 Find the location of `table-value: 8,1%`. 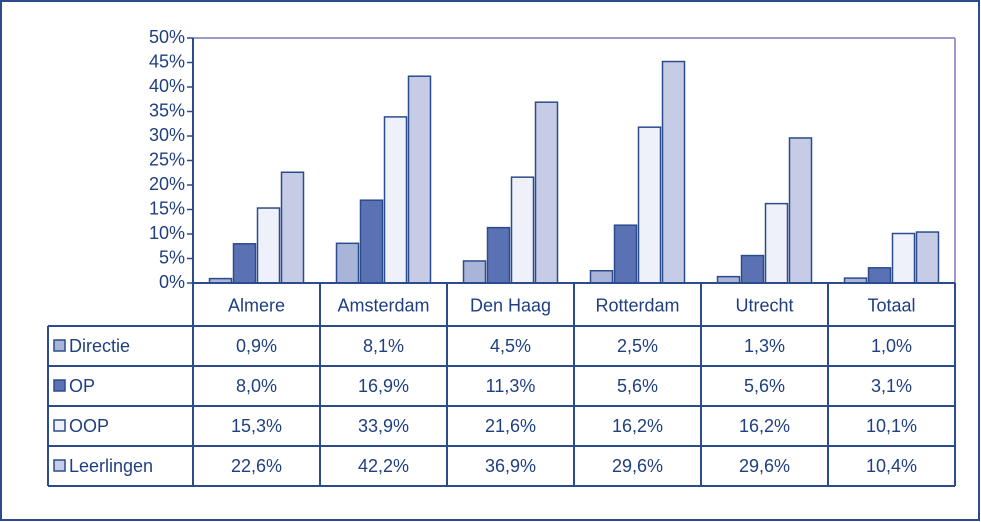

table-value: 8,1% is located at coordinates (383, 346).